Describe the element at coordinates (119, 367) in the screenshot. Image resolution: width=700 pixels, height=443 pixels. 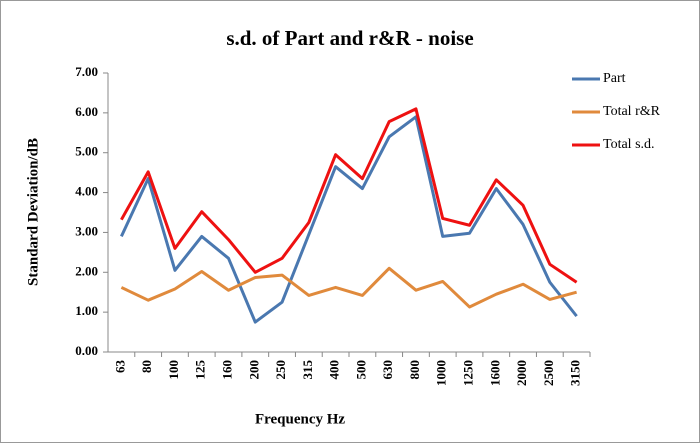
I see `x-tick-label: 63` at that location.